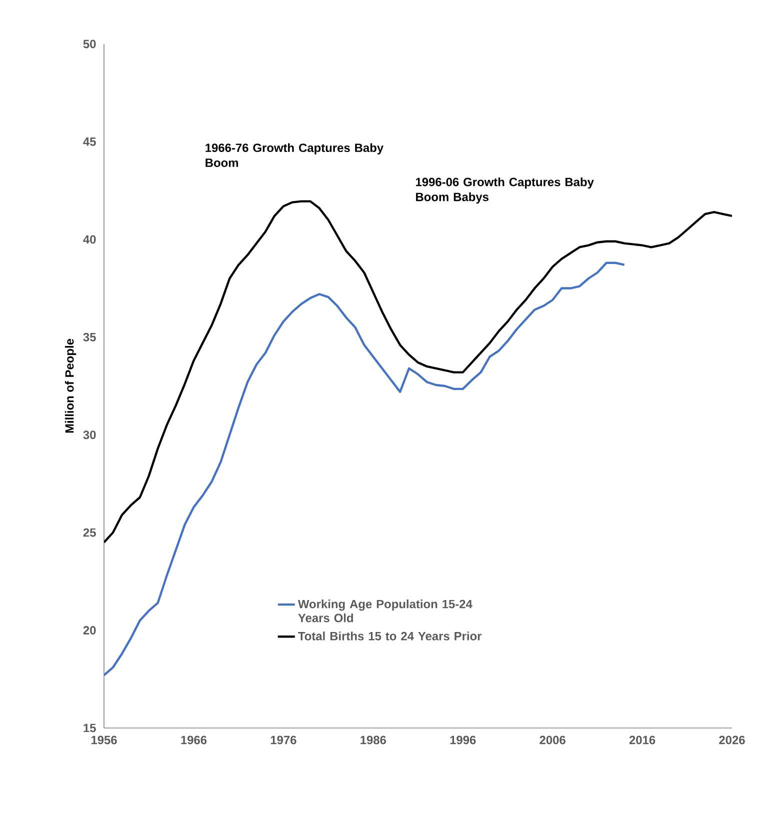  Describe the element at coordinates (390, 636) in the screenshot. I see `legend-label: Total Births 15 to 24 Years Prior` at that location.